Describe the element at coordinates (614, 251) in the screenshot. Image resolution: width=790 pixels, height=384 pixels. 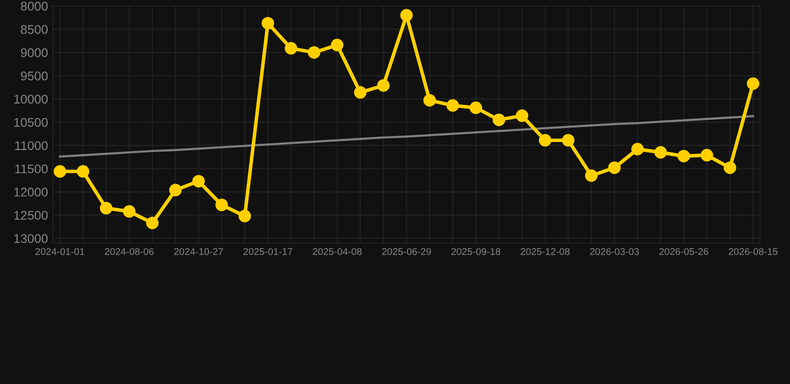
I see `x-tick-label: 2026-03-03` at that location.